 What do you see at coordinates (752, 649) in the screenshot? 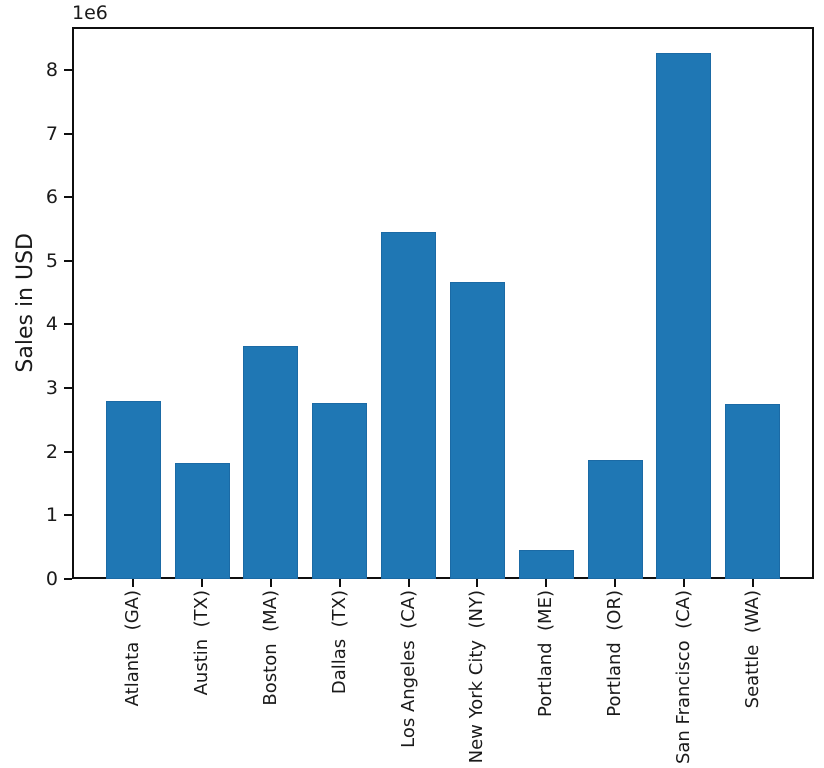
I see `x-tick-label-text: Seattle (WA)` at bounding box center [752, 649].